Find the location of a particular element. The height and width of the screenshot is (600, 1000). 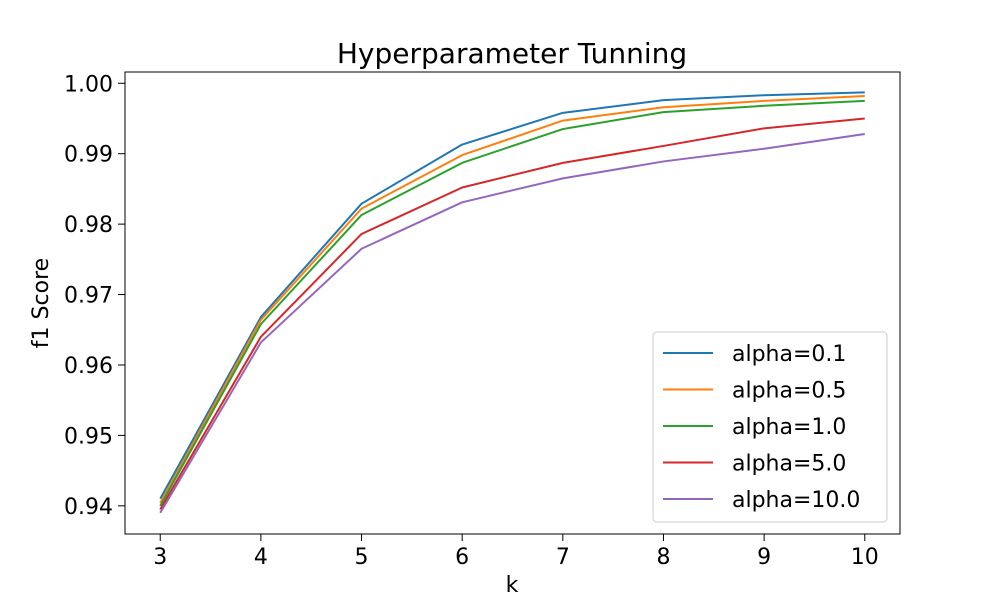

chart-title: Hyperparameter Tunning is located at coordinates (512, 53).